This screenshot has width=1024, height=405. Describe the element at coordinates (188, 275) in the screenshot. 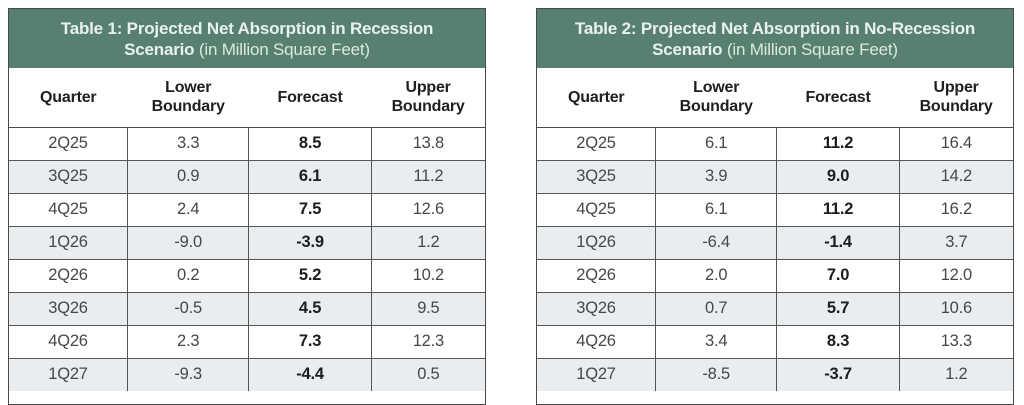

I see `table-cell: 0.2` at that location.